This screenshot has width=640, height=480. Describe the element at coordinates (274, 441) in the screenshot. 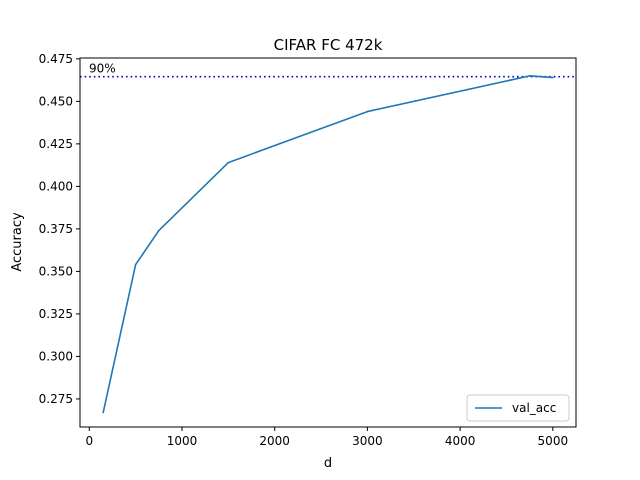

I see `x-tick-label: 2000` at that location.